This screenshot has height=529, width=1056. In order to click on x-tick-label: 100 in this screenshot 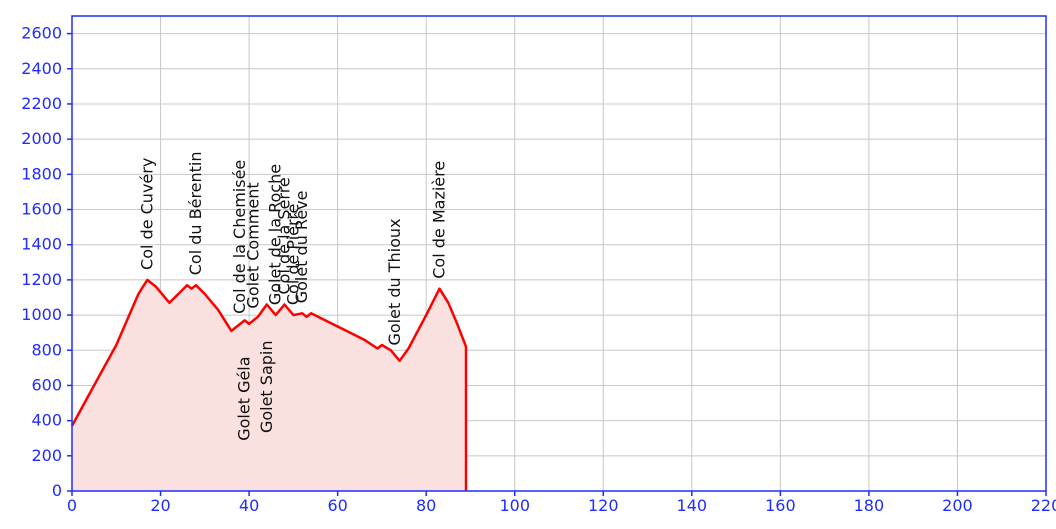, I will do `click(514, 505)`.